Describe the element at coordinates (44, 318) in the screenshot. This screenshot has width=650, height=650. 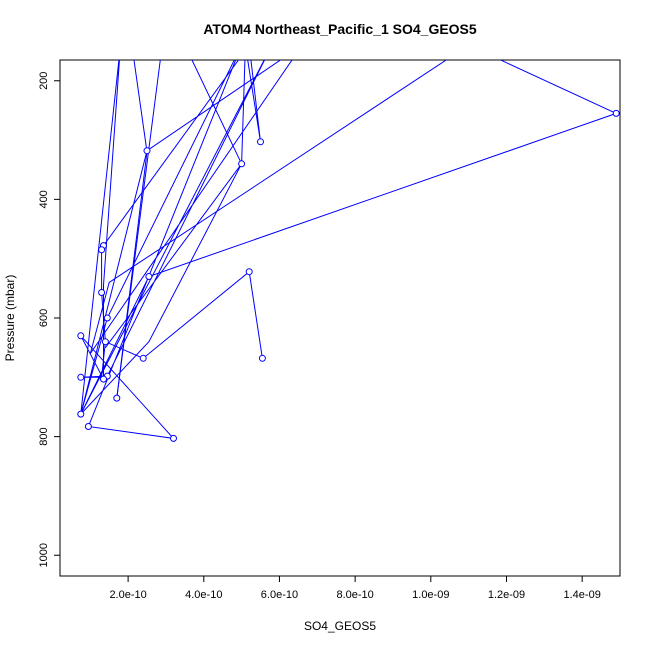
I see `y-tick-label: 600` at that location.